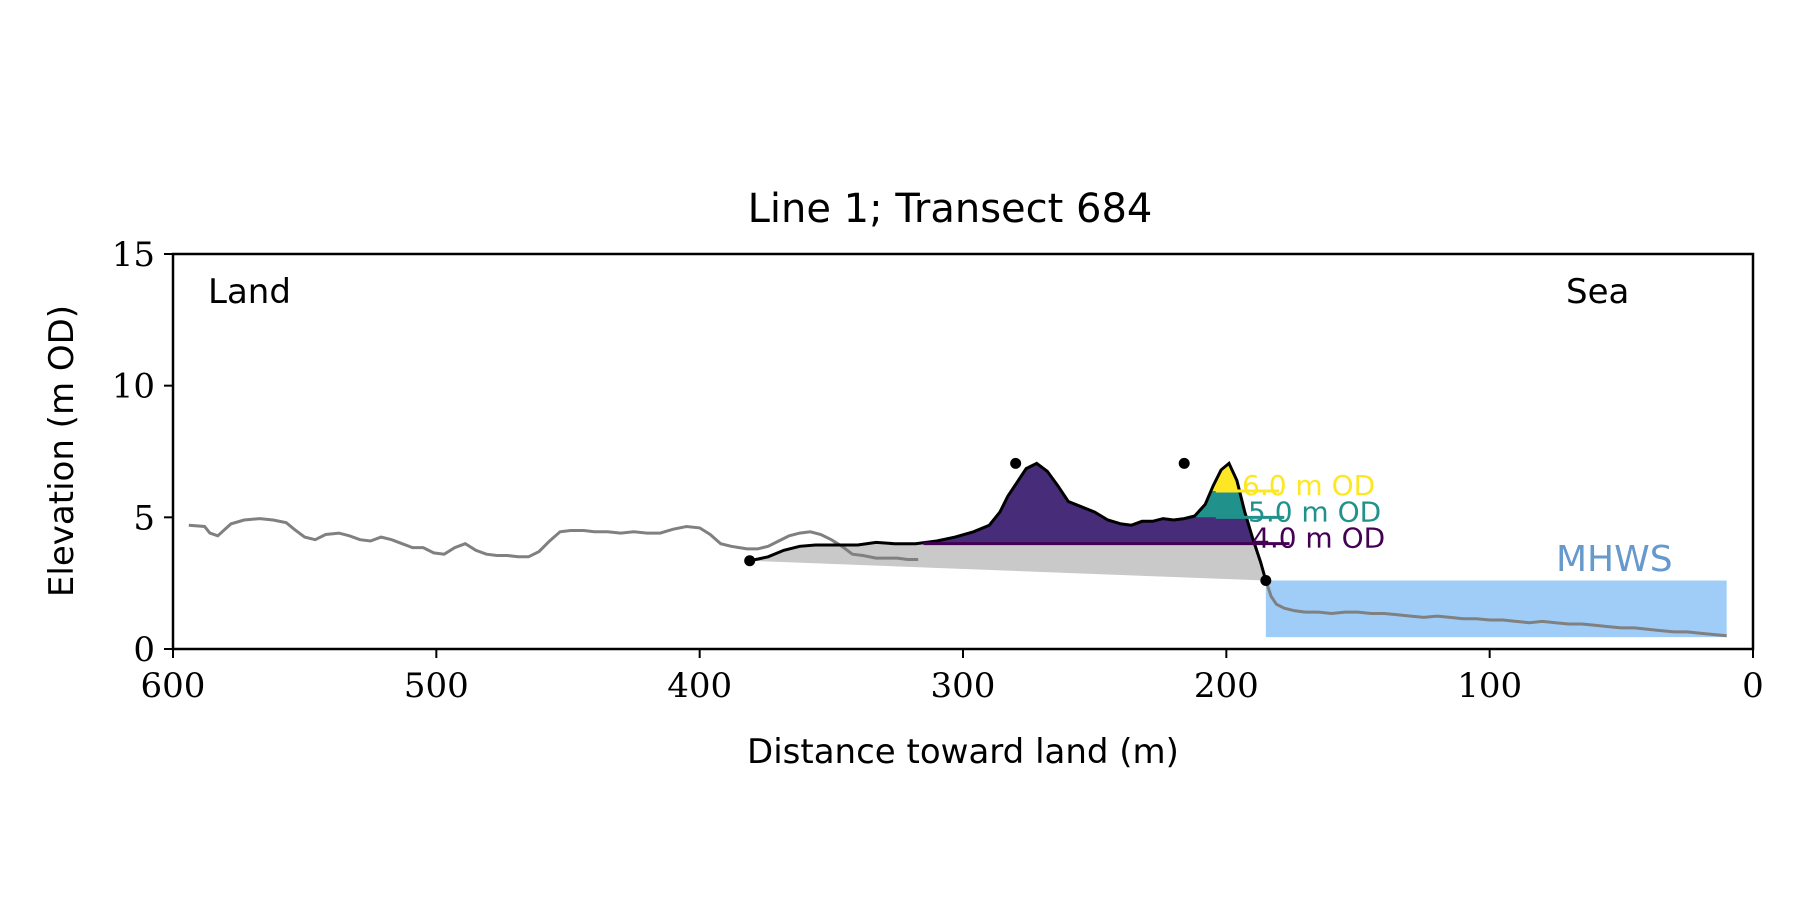 The width and height of the screenshot is (1800, 900). I want to click on chart-title: Line 1; Transect 684, so click(950, 209).